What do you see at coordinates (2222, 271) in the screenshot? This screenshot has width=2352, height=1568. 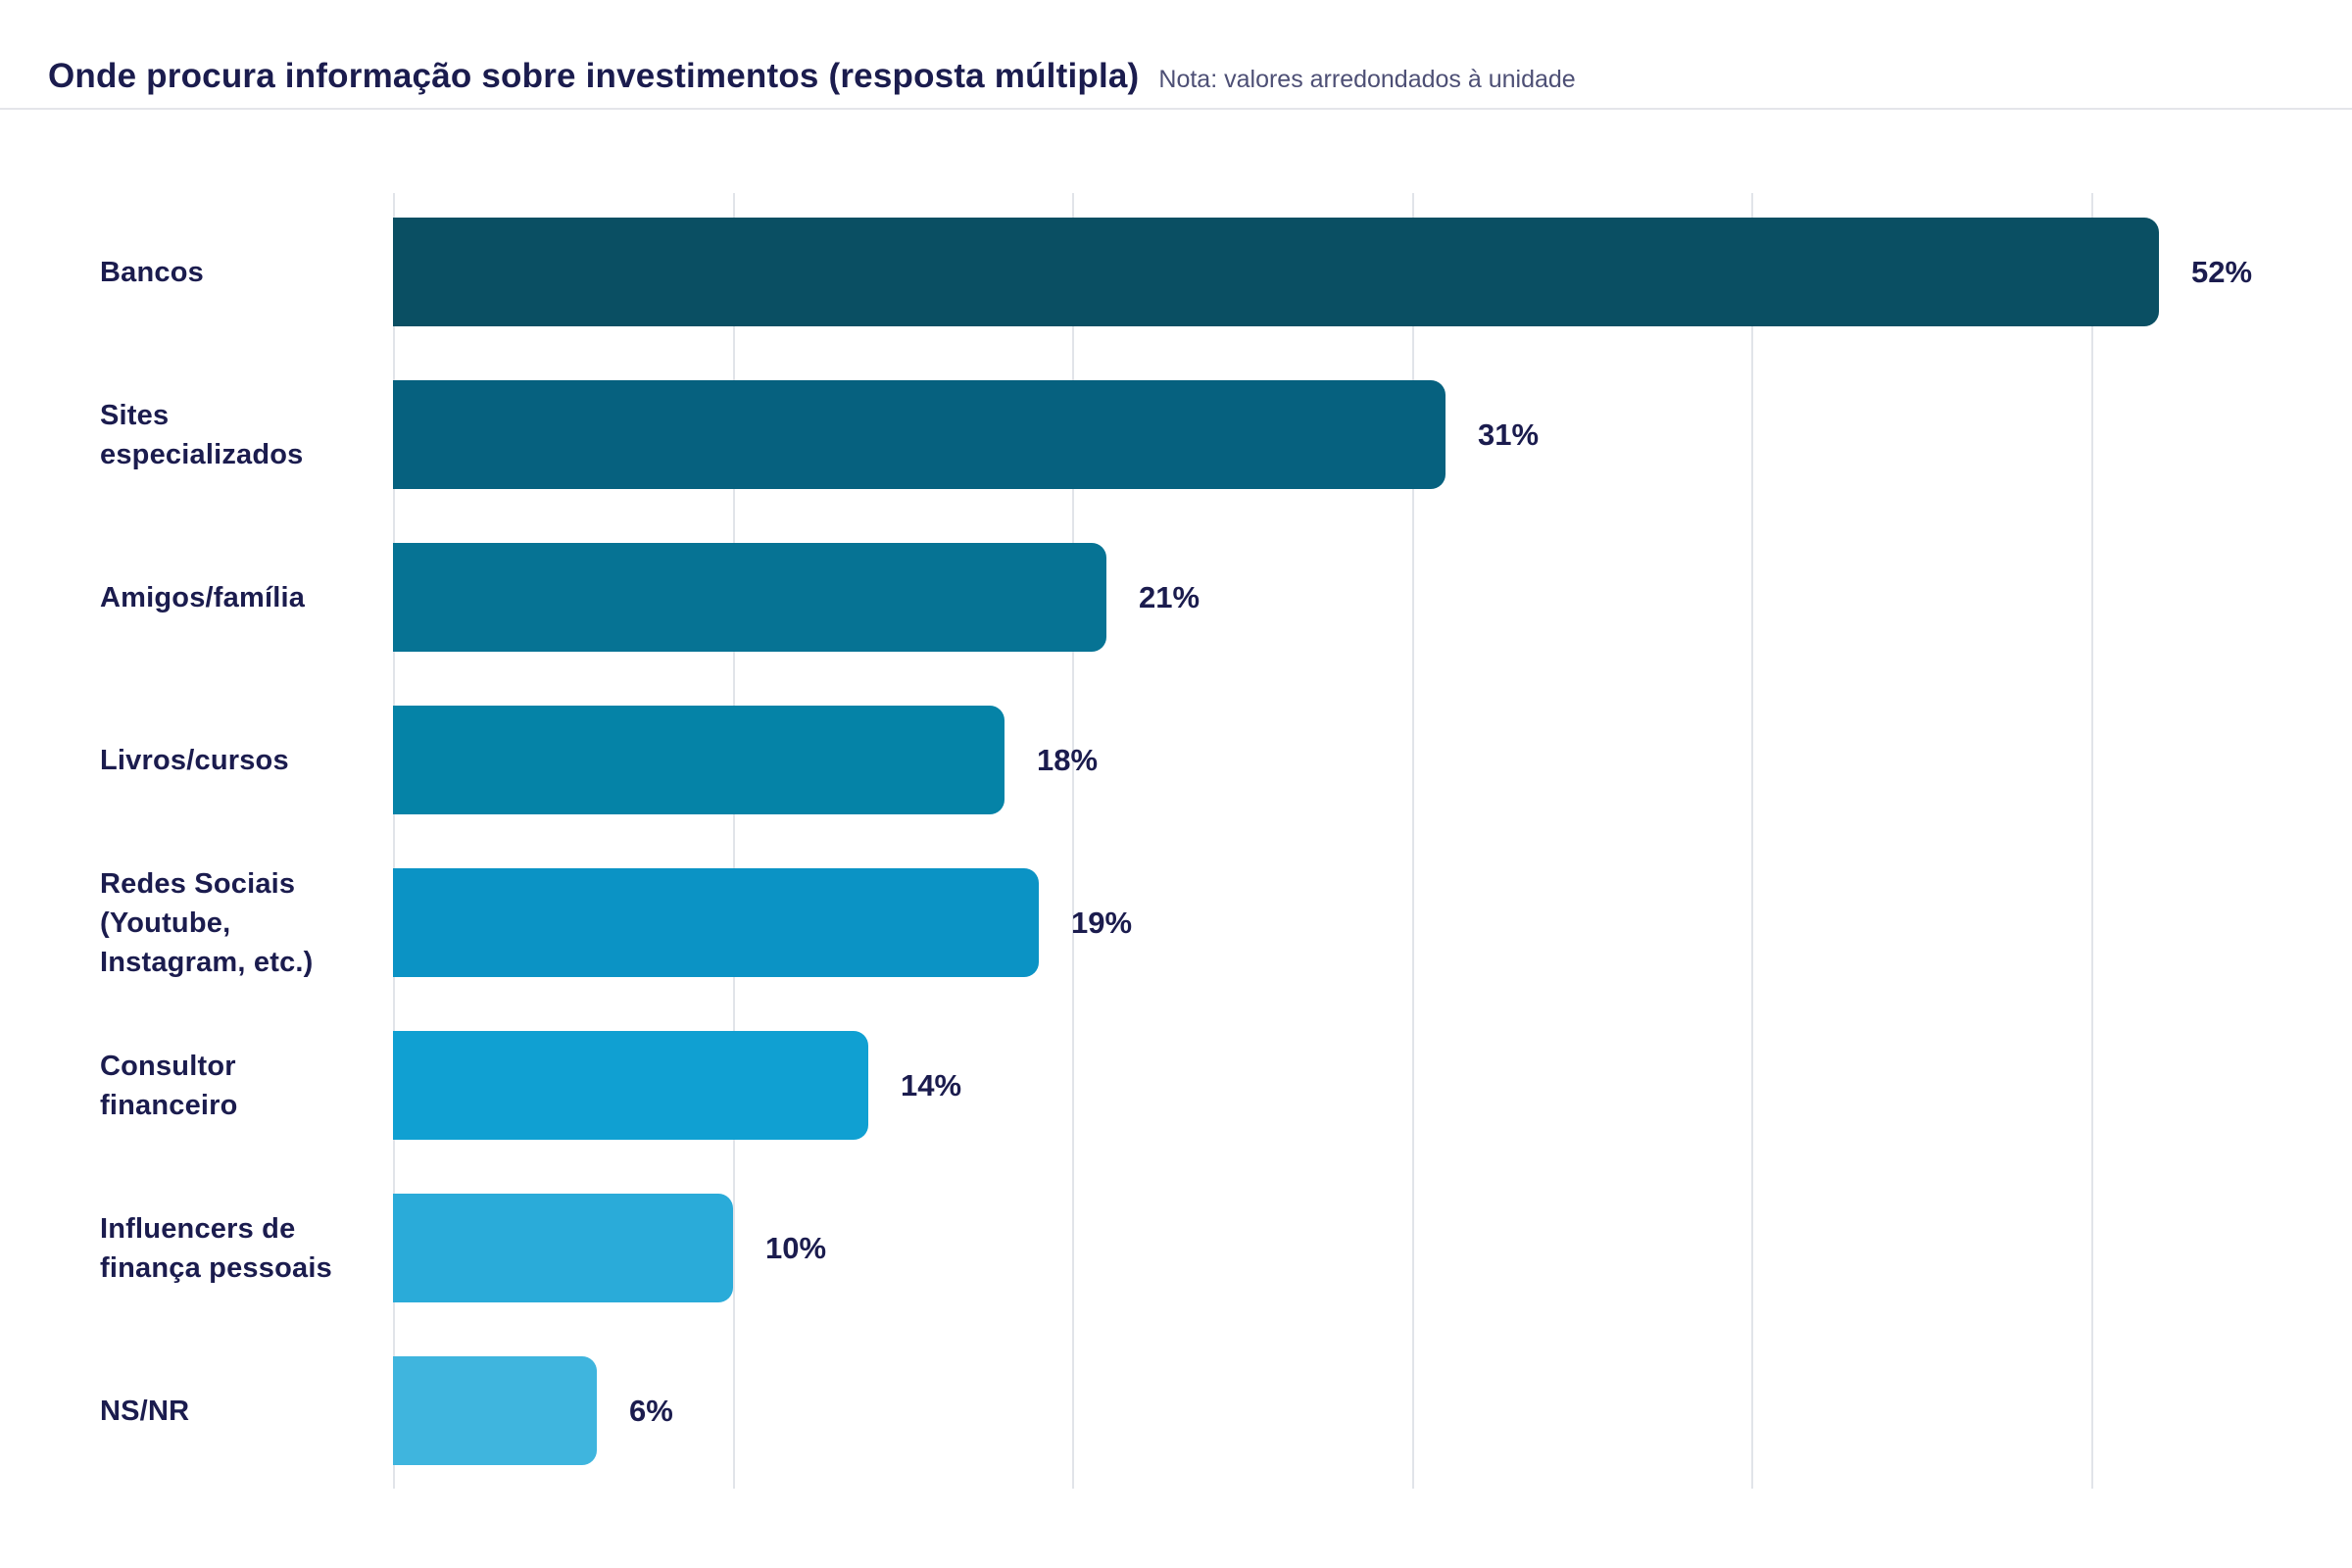 I see `value-label: 52%` at bounding box center [2222, 271].